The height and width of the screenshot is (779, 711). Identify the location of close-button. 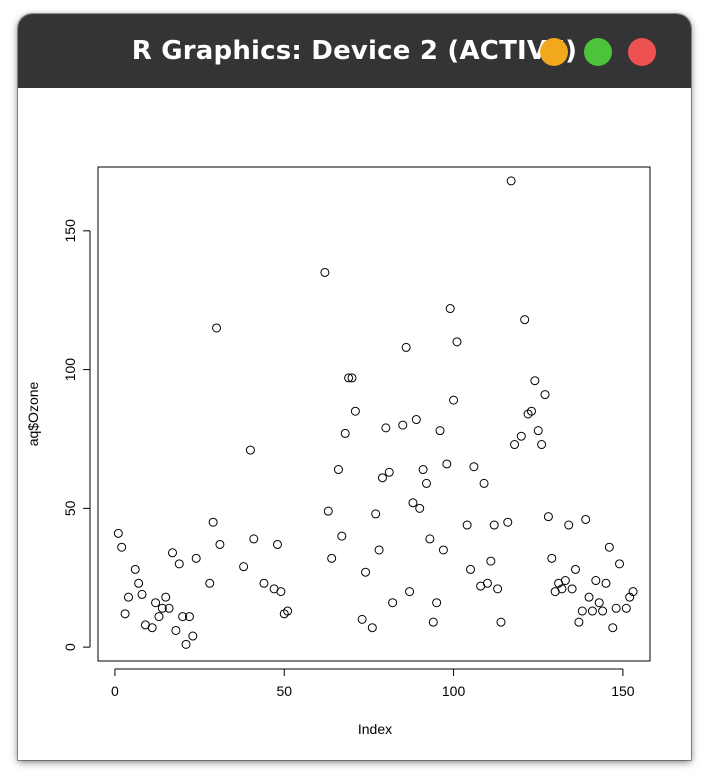
(642, 52).